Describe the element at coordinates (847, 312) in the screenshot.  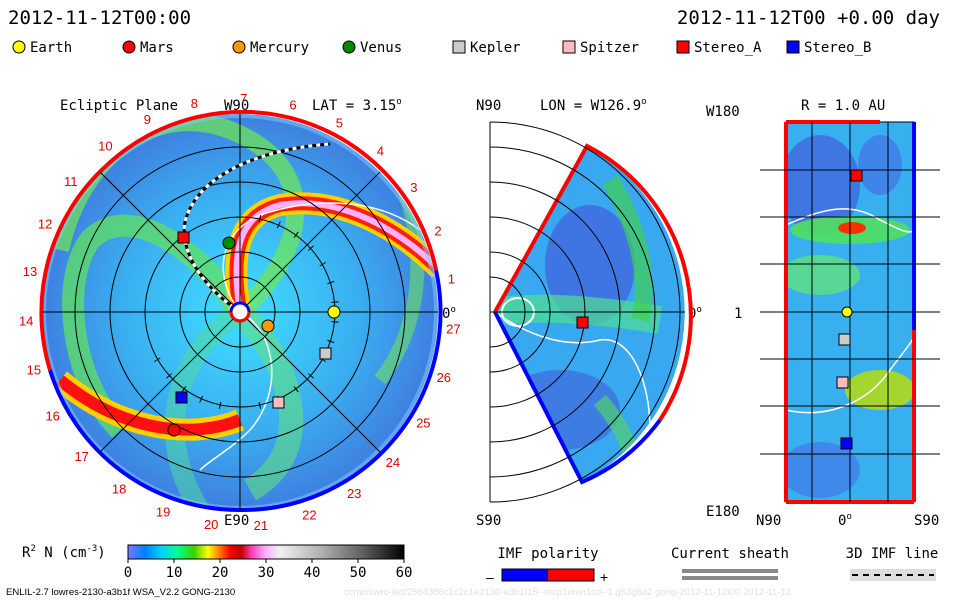
I see `sphere-earth-marker` at that location.